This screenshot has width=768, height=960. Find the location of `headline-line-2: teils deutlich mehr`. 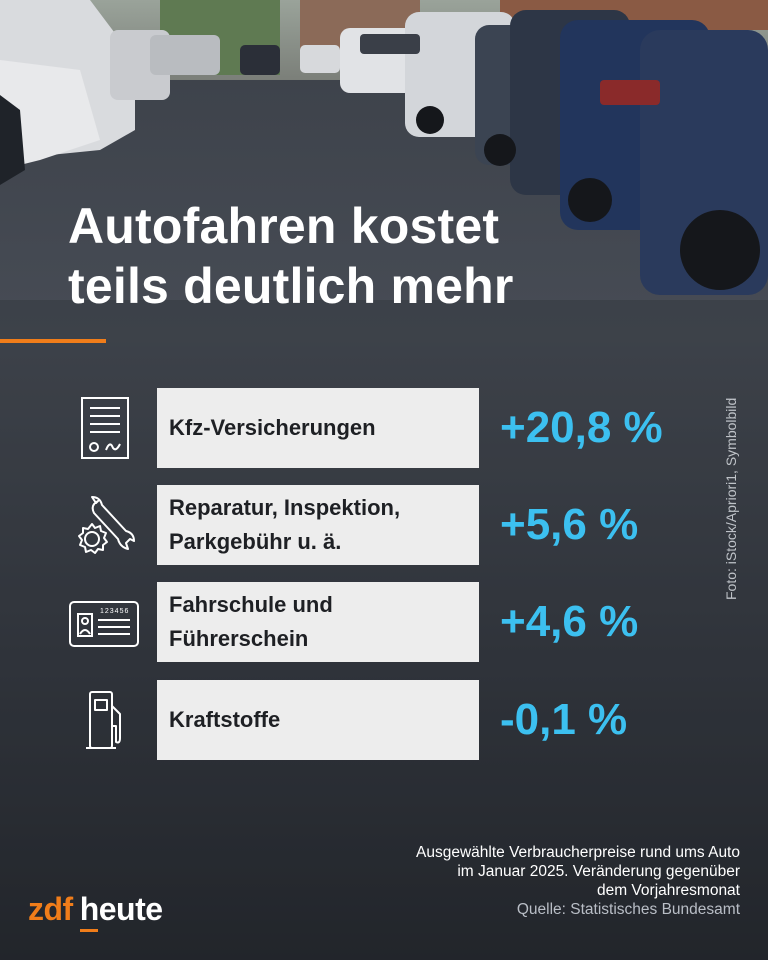

headline-line-2: teils deutlich mehr is located at coordinates (291, 286).